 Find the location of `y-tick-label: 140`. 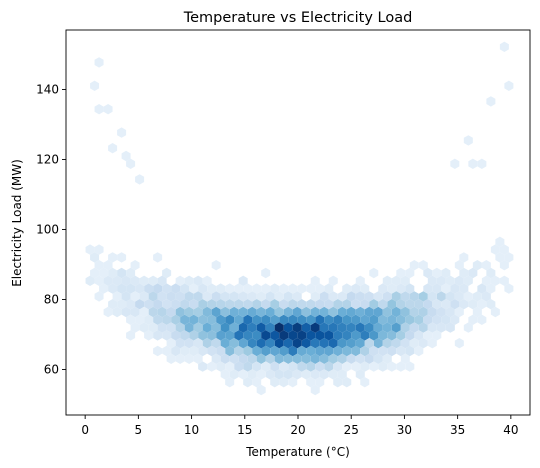

y-tick-label: 140 is located at coordinates (47, 90).